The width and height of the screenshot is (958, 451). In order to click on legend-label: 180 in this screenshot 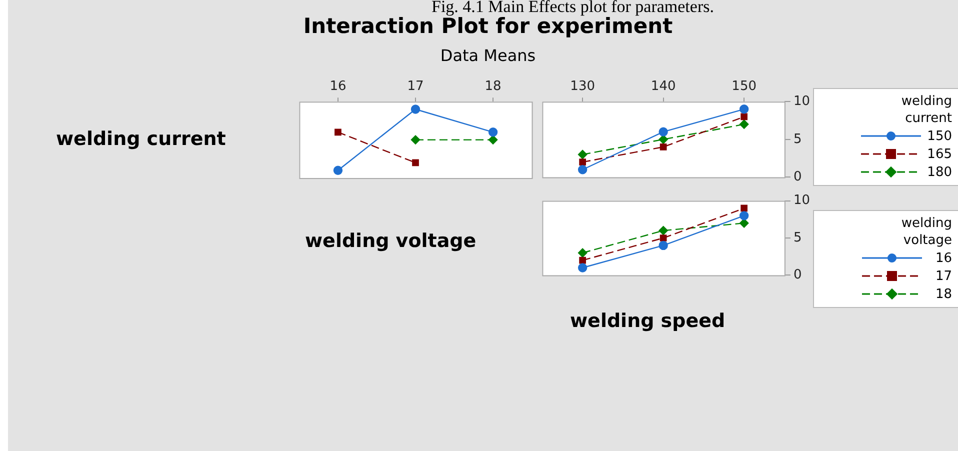, I will do `click(939, 172)`.